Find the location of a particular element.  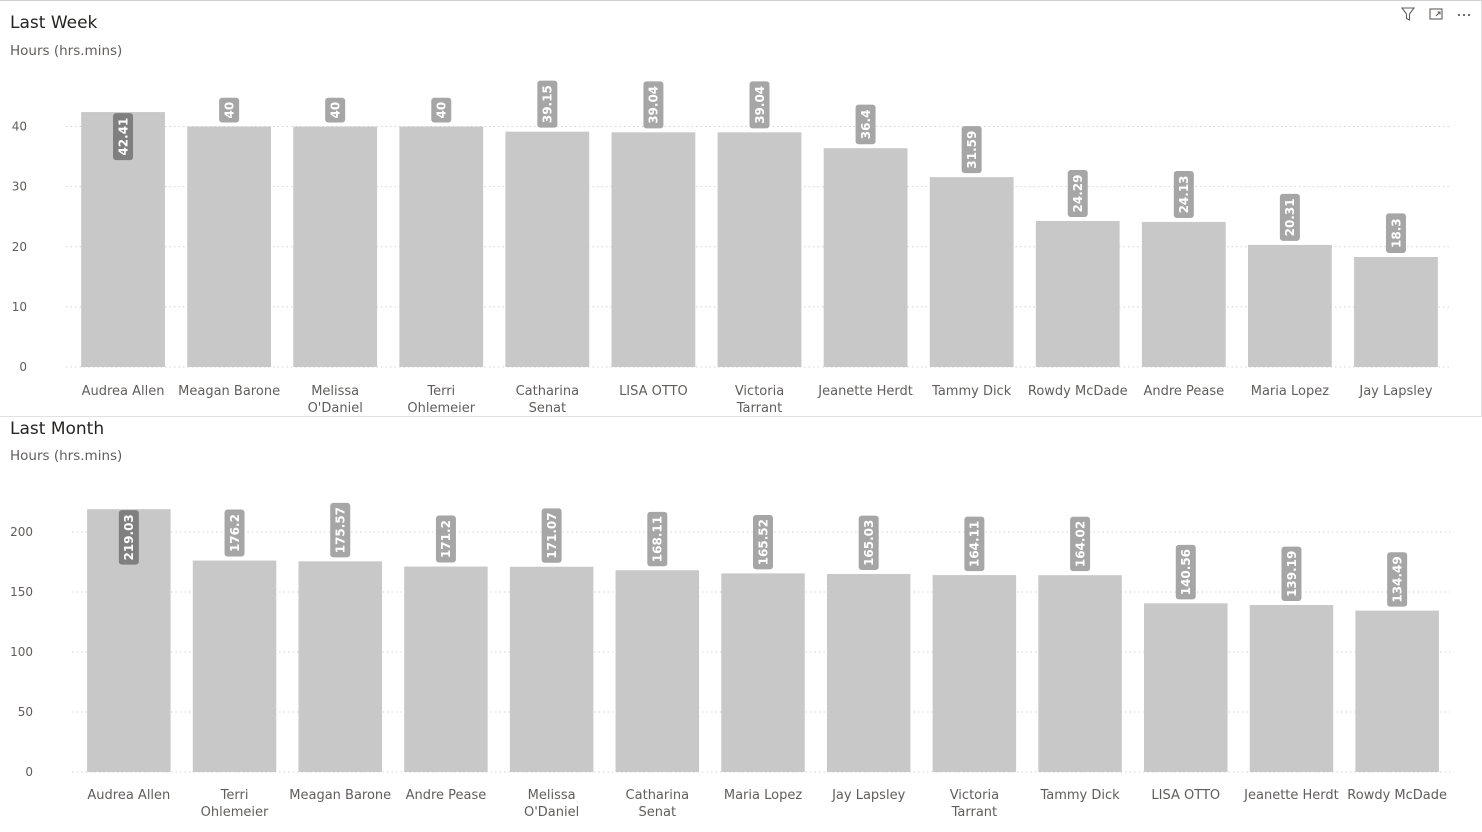

data-label: 36.4 is located at coordinates (866, 125).